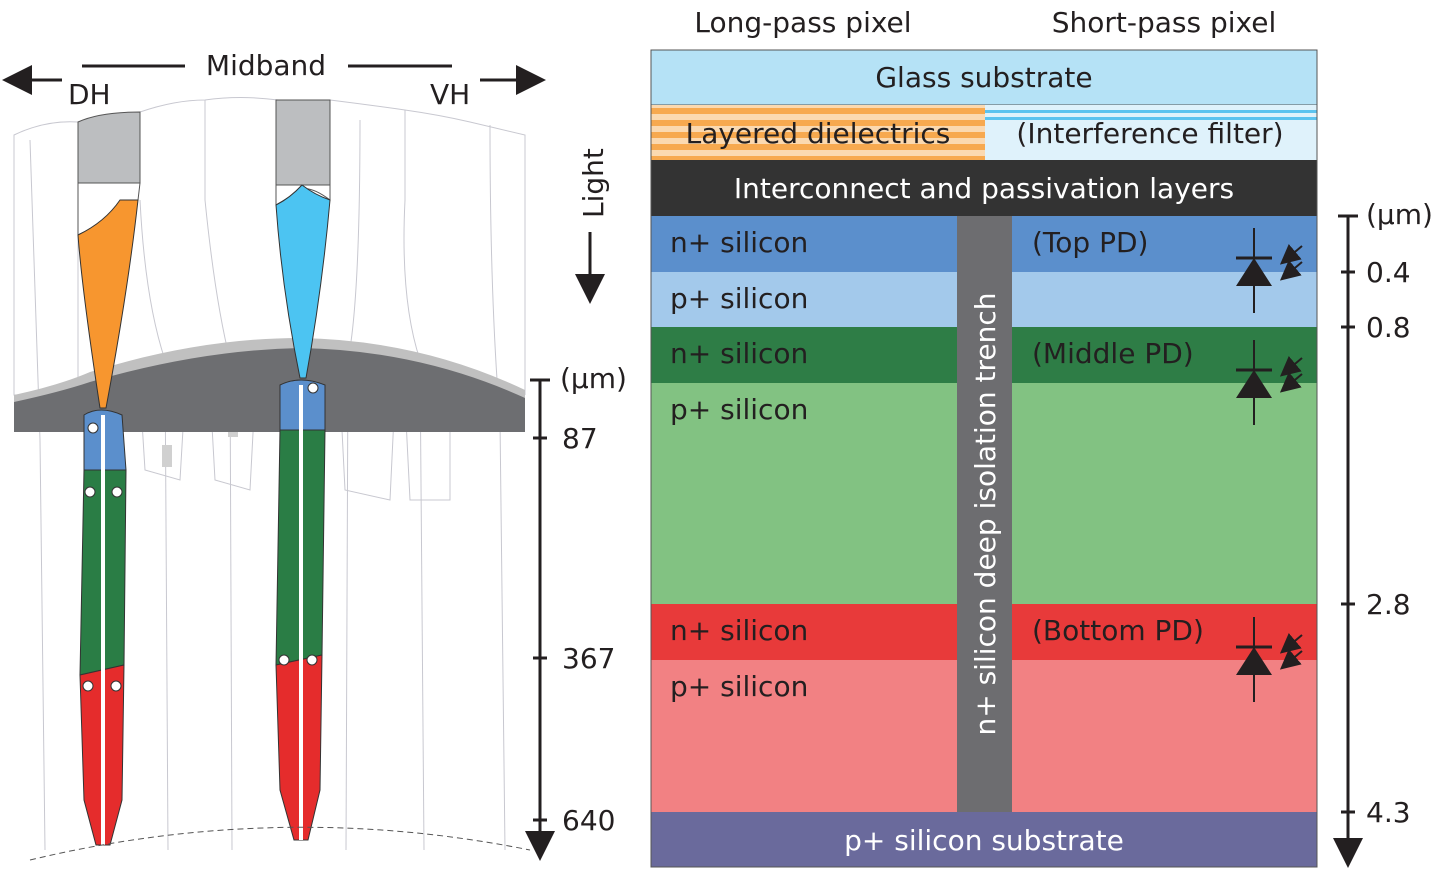 Image resolution: width=1440 pixels, height=883 pixels. What do you see at coordinates (200, 537) in the screenshot?
I see `nuclei-dots` at bounding box center [200, 537].